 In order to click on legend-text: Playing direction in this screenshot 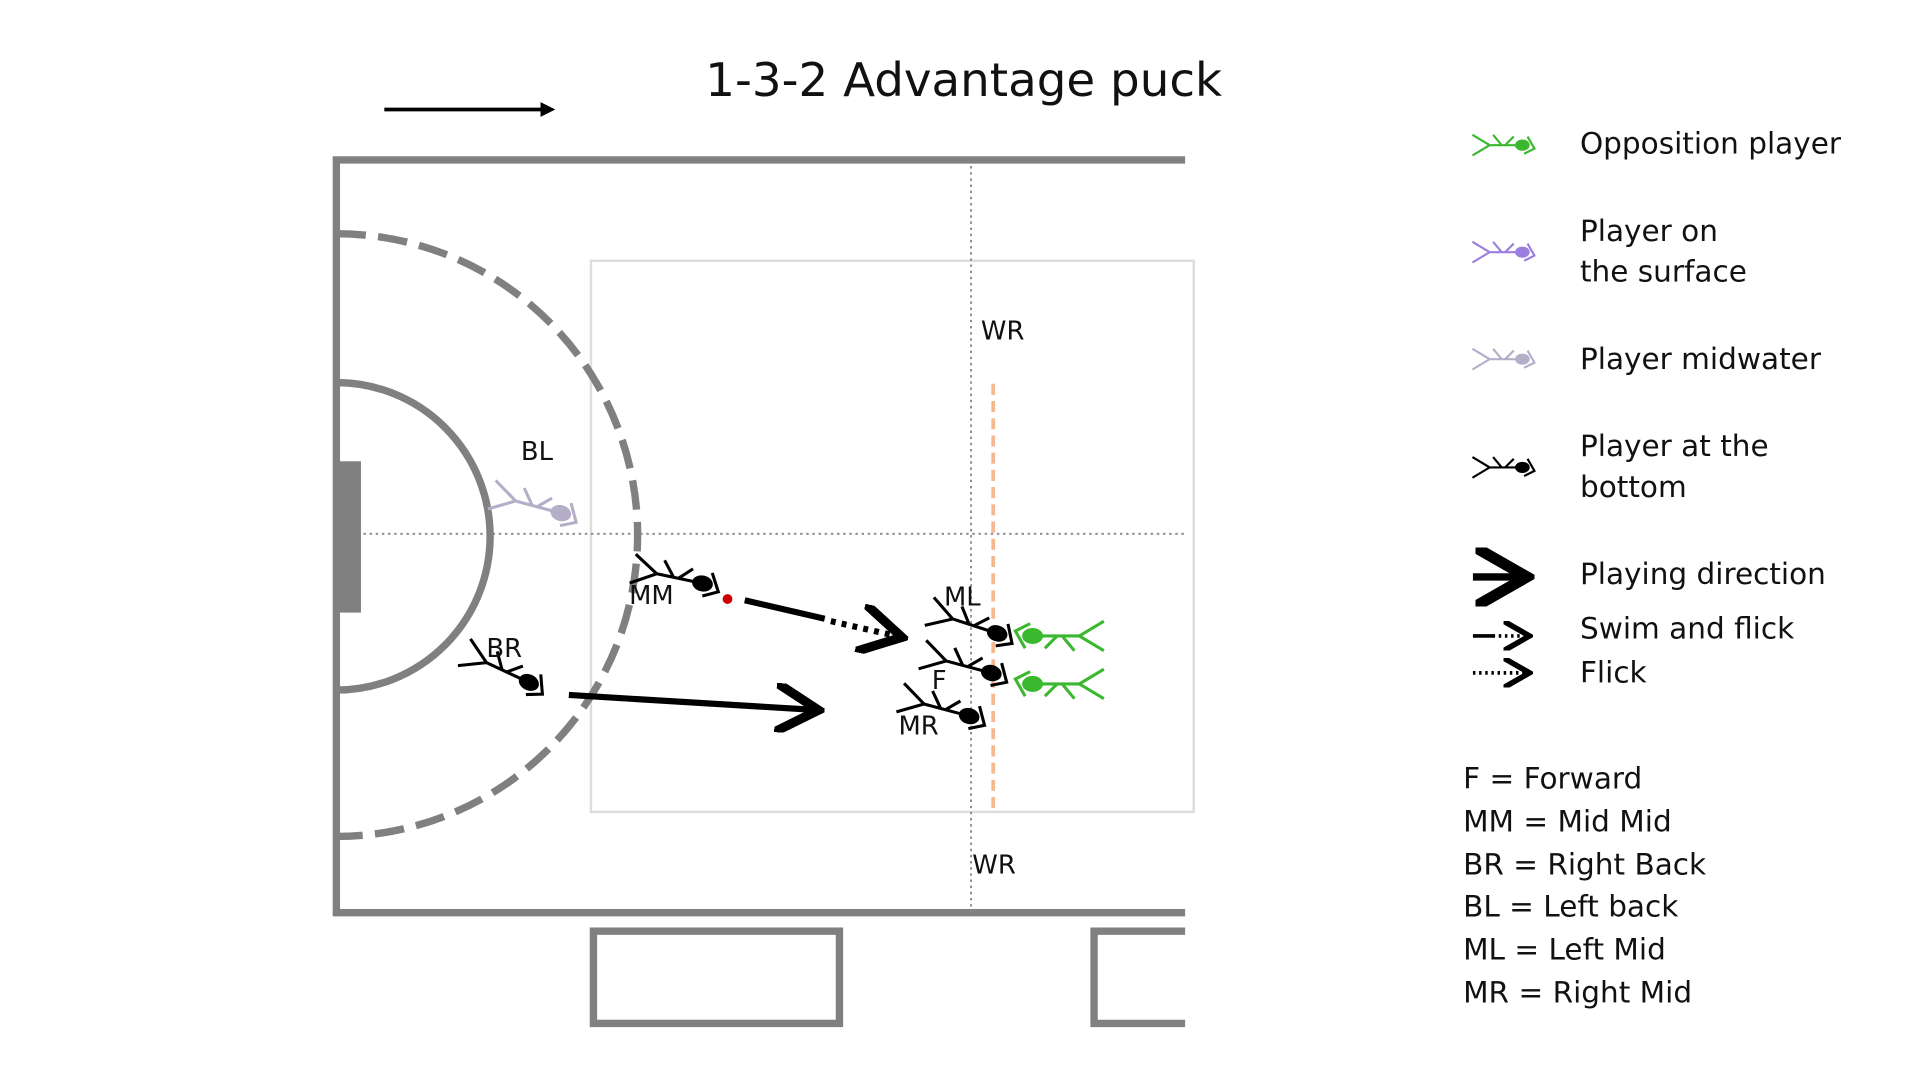, I will do `click(1703, 574)`.